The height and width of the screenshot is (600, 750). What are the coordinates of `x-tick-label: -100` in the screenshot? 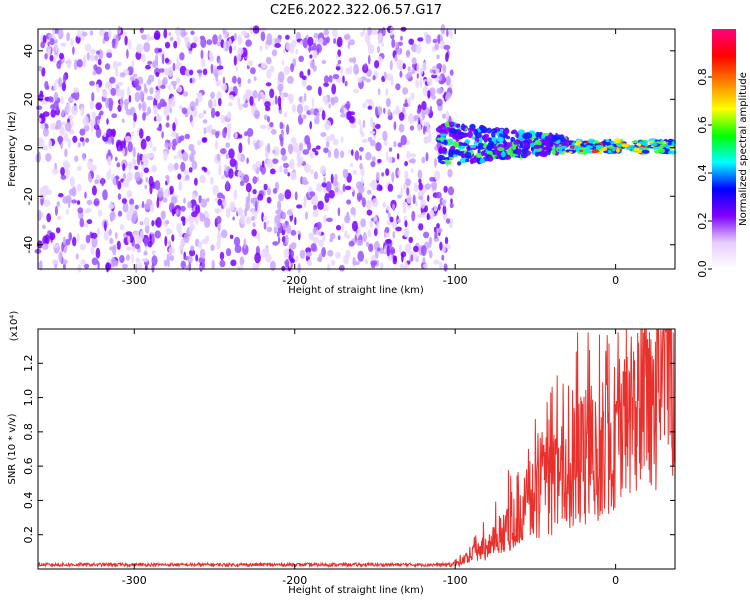 It's located at (455, 280).